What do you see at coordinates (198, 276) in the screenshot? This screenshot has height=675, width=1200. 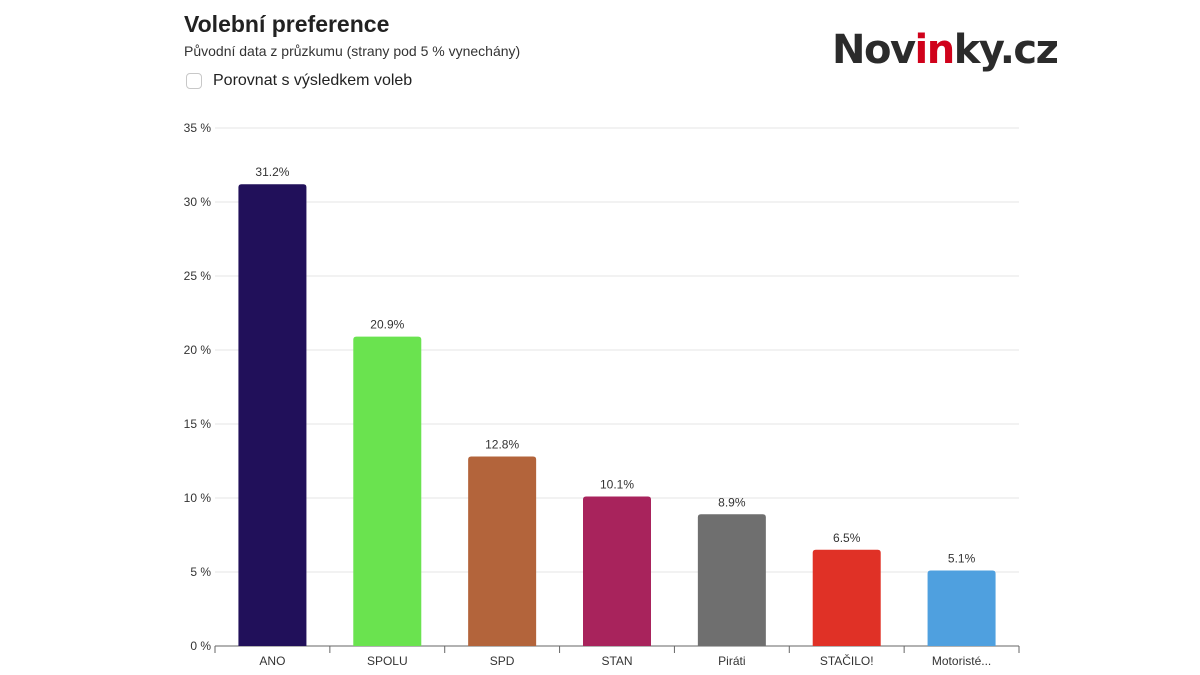 I see `y-tick-label: 25 %` at bounding box center [198, 276].